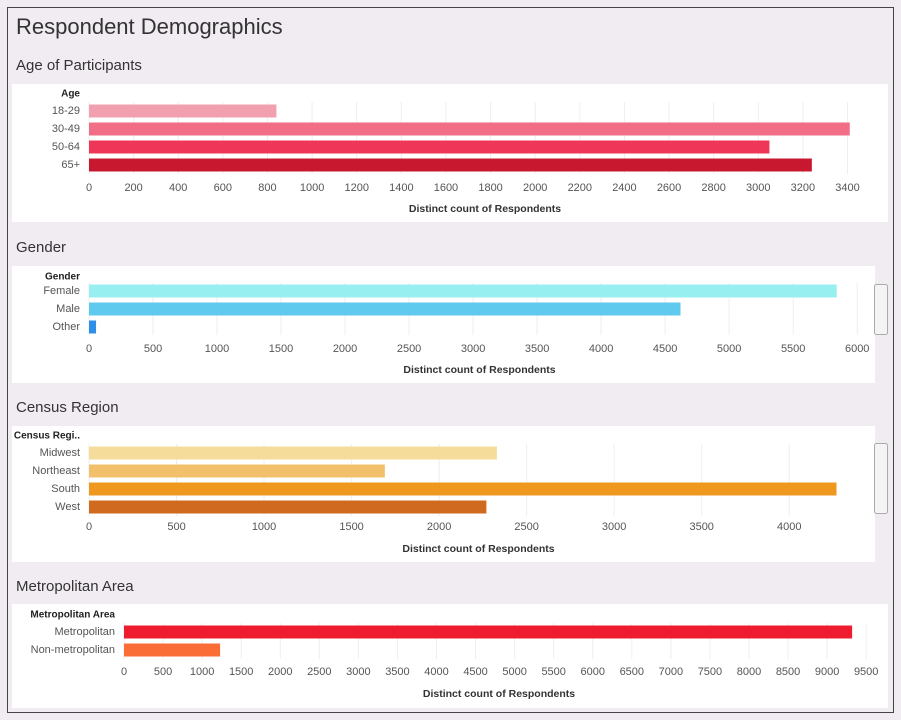  What do you see at coordinates (267, 188) in the screenshot?
I see `x-tick-label: 800` at bounding box center [267, 188].